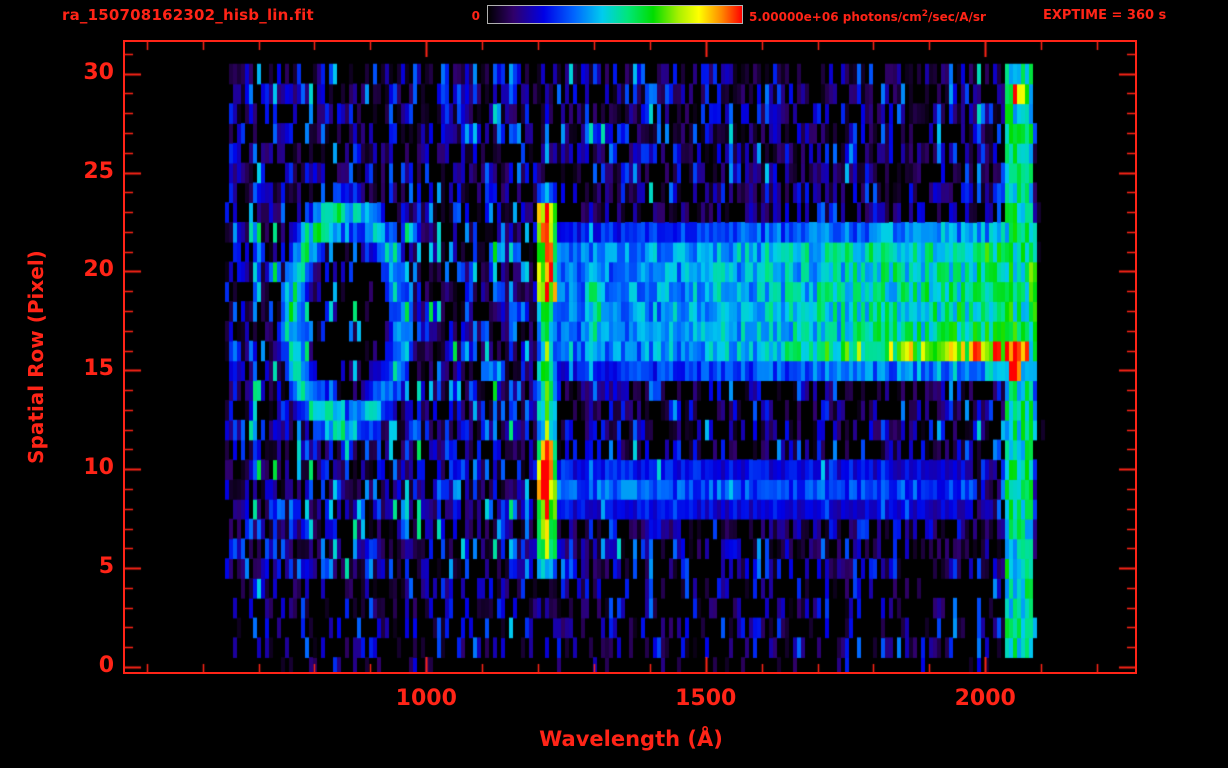 This screenshot has height=768, width=1228. I want to click on x-tick-label: 2000, so click(985, 698).